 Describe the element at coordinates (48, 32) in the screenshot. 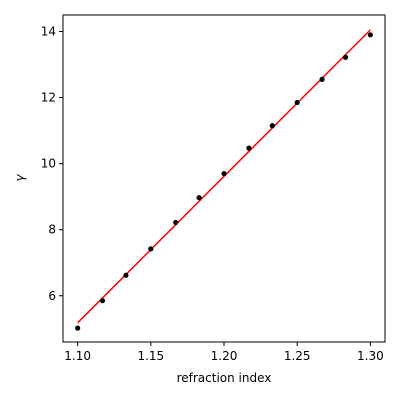

I see `y-tick-label: 14` at that location.